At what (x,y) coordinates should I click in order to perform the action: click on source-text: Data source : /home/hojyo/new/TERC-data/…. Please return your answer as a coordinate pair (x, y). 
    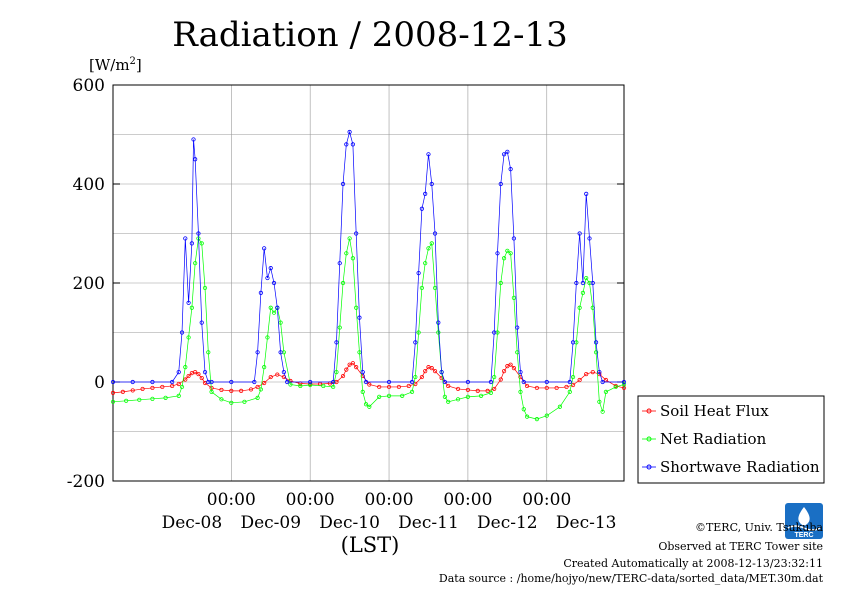
    Looking at the image, I should click on (631, 578).